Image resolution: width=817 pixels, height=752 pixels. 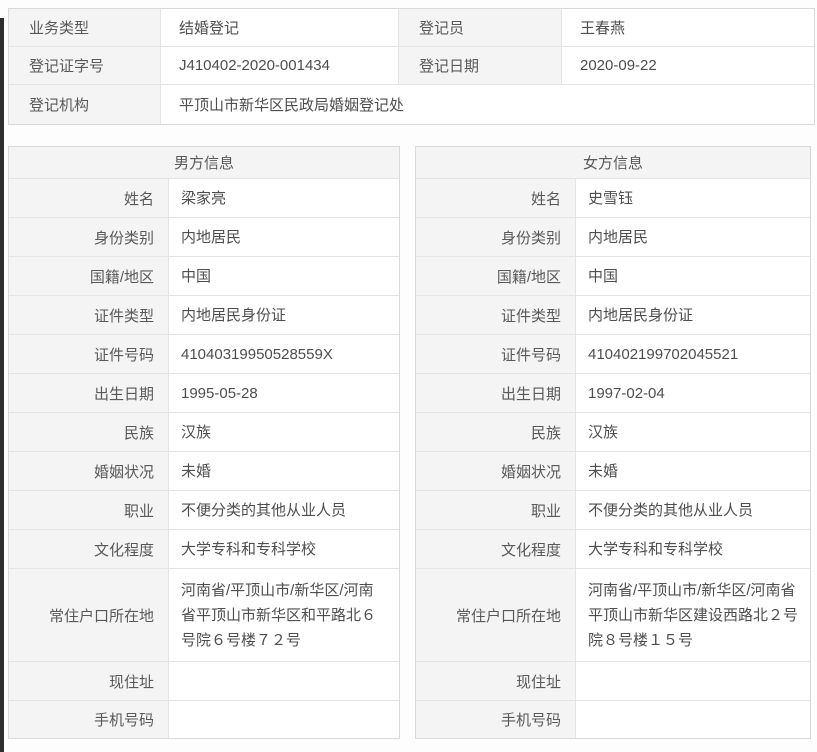 I want to click on female-info-header: 女方信息, so click(x=613, y=163).